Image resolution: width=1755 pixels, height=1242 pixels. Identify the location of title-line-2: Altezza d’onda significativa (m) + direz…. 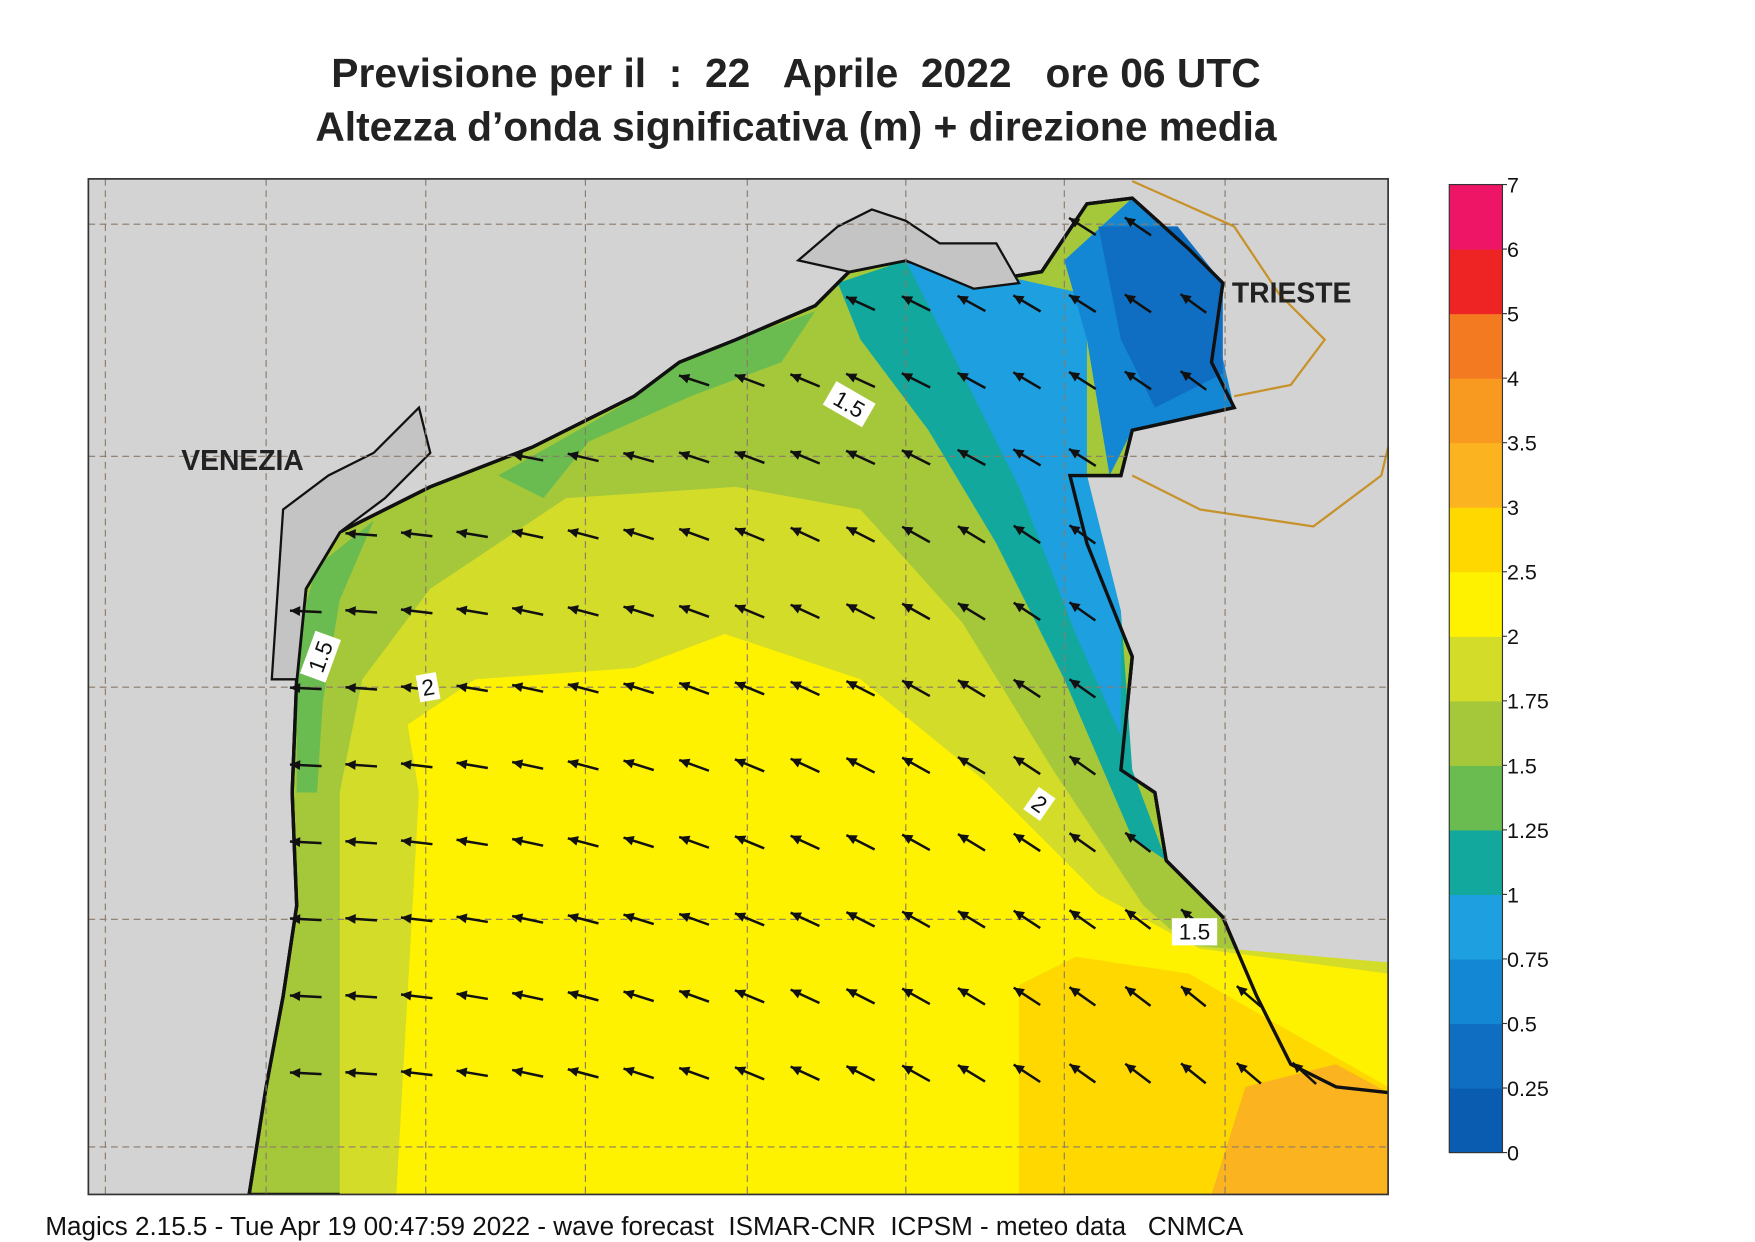
(796, 126).